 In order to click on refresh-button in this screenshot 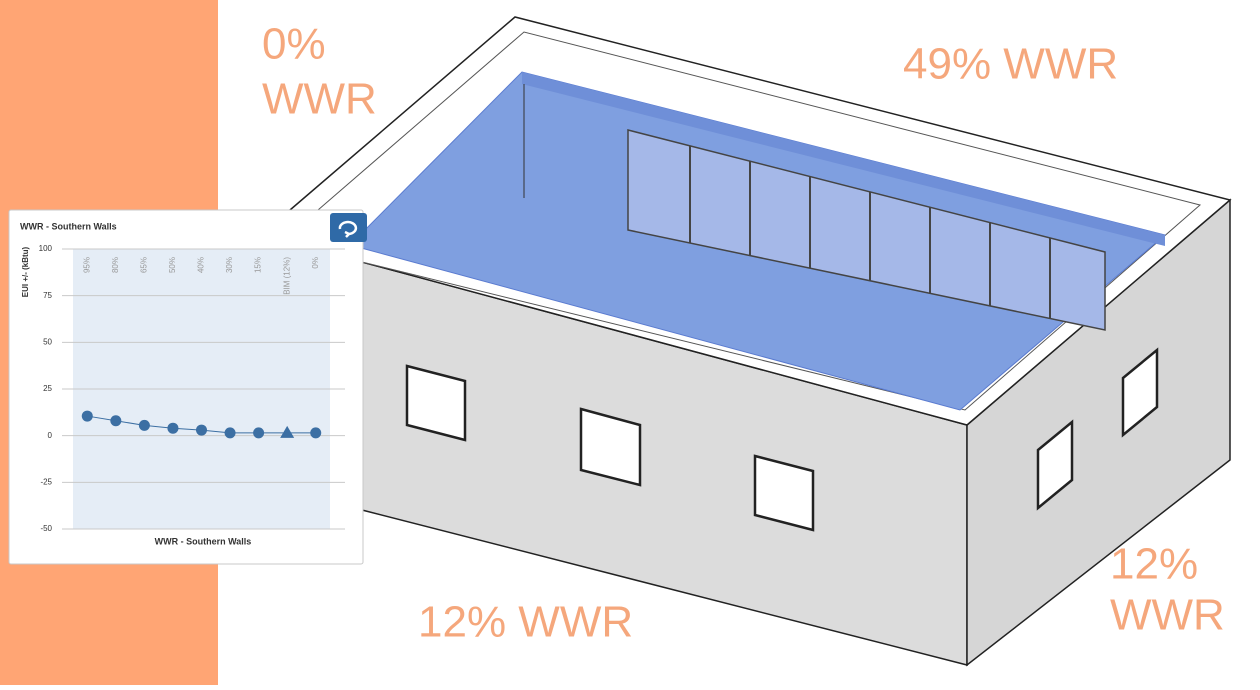, I will do `click(348, 227)`.